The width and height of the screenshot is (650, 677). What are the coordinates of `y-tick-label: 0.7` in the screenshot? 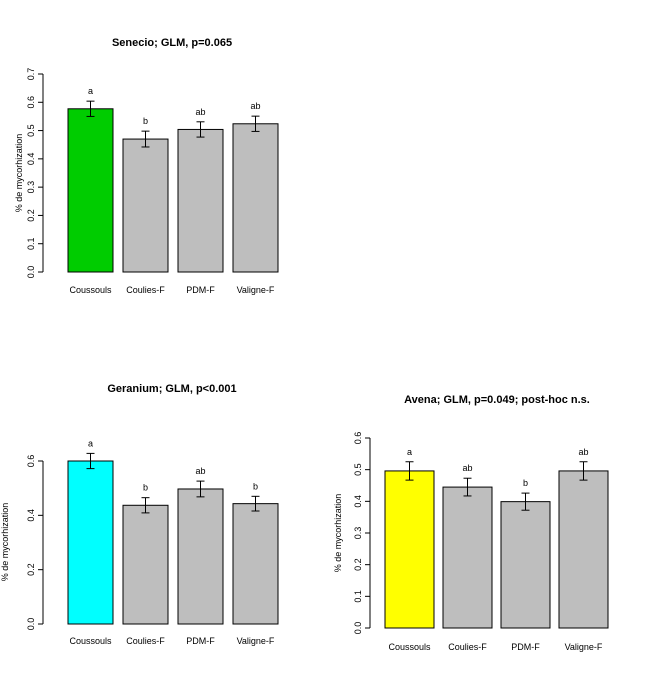 It's located at (31, 74).